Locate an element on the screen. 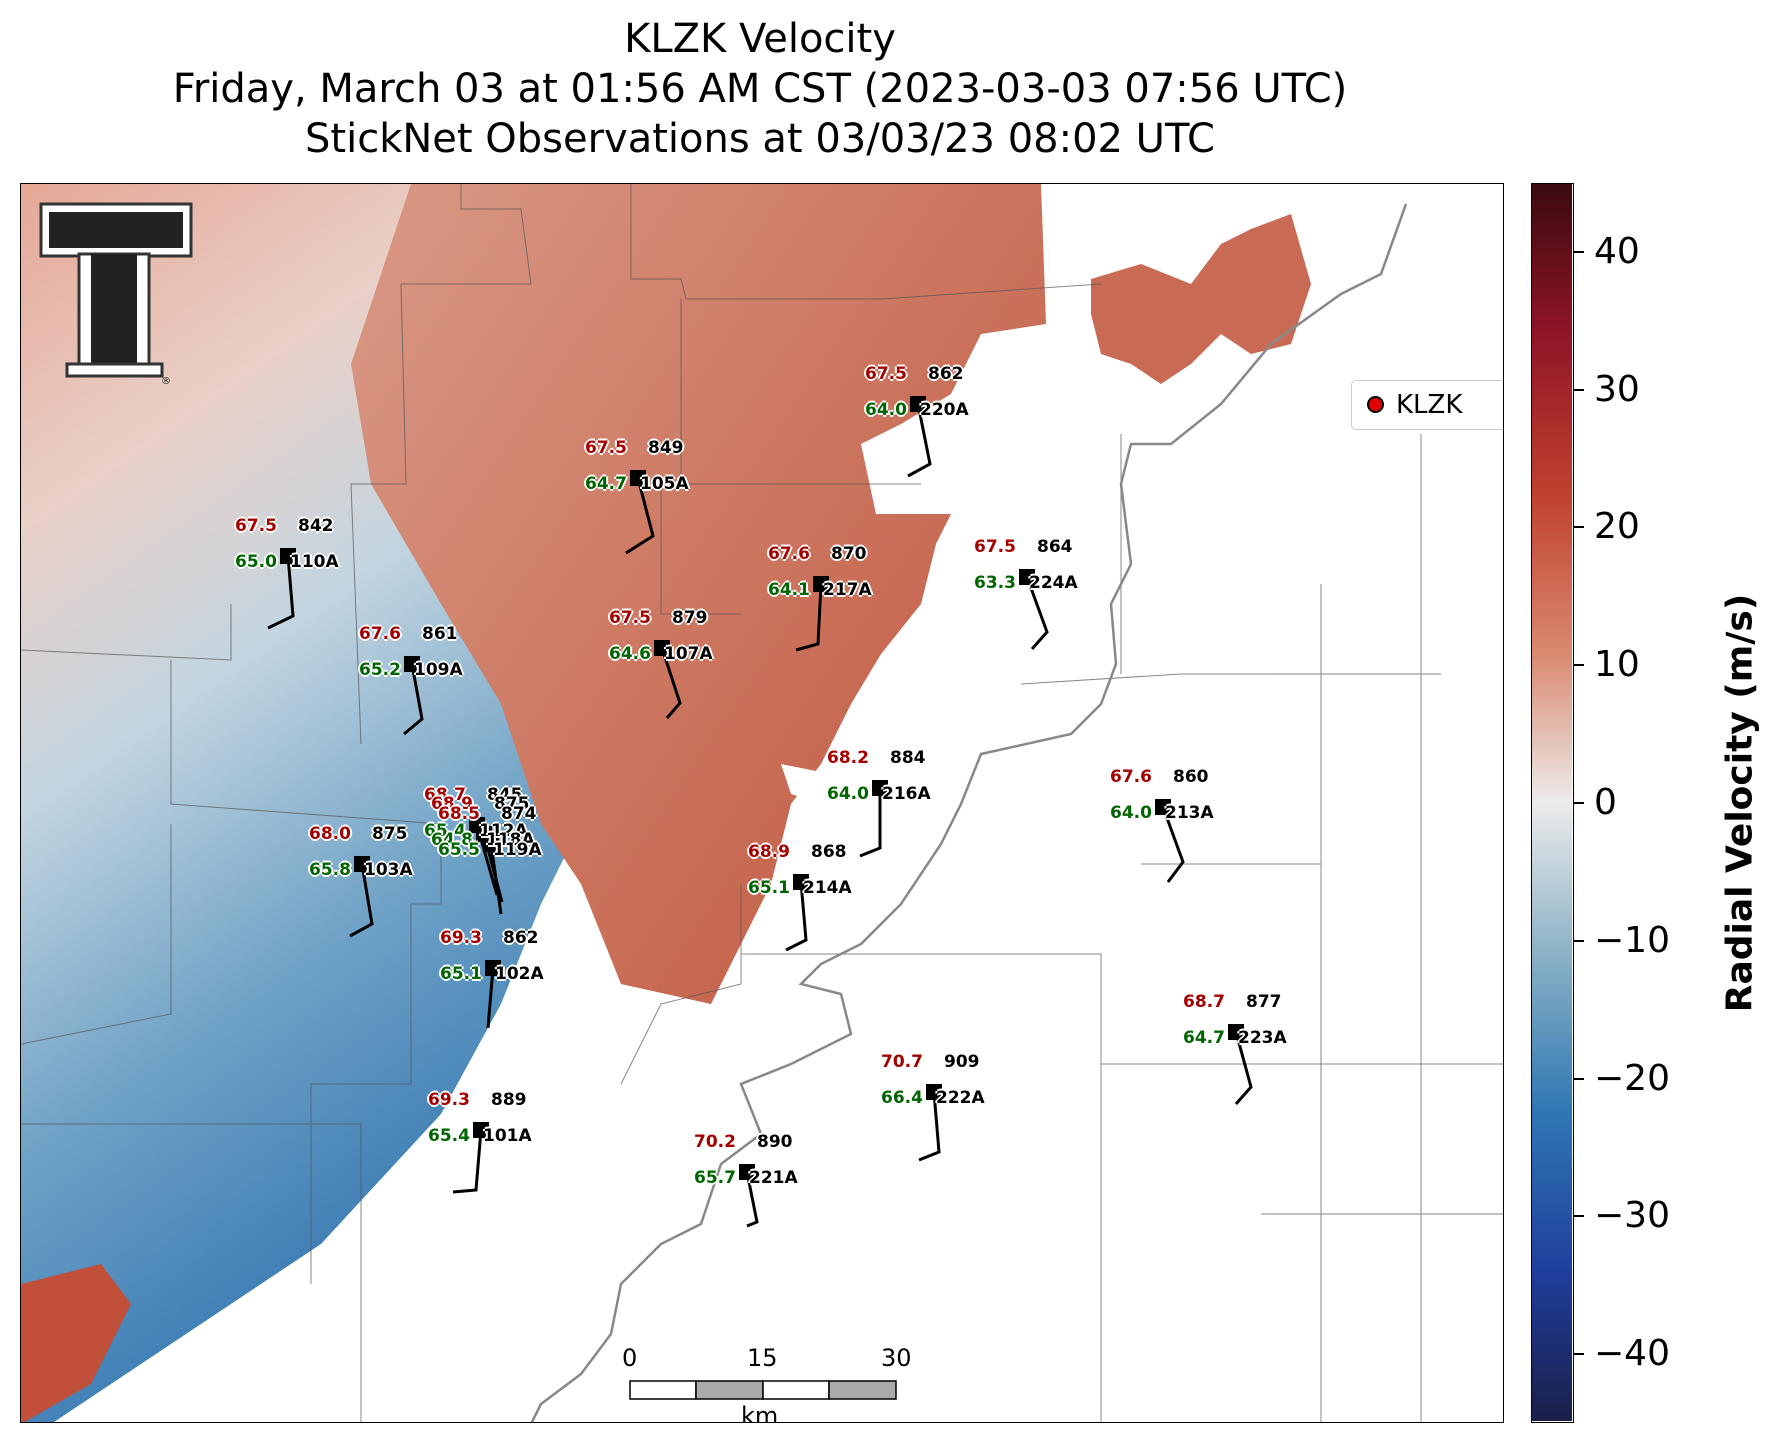 This screenshot has height=1438, width=1773. velocity-field-northeast is located at coordinates (1201, 299).